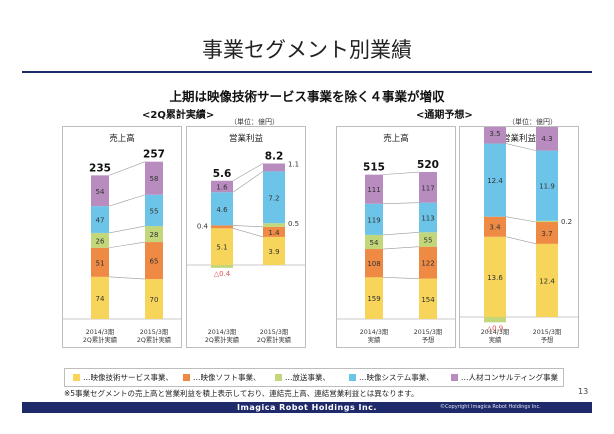  I want to click on bar-value-label: 26, so click(100, 241).